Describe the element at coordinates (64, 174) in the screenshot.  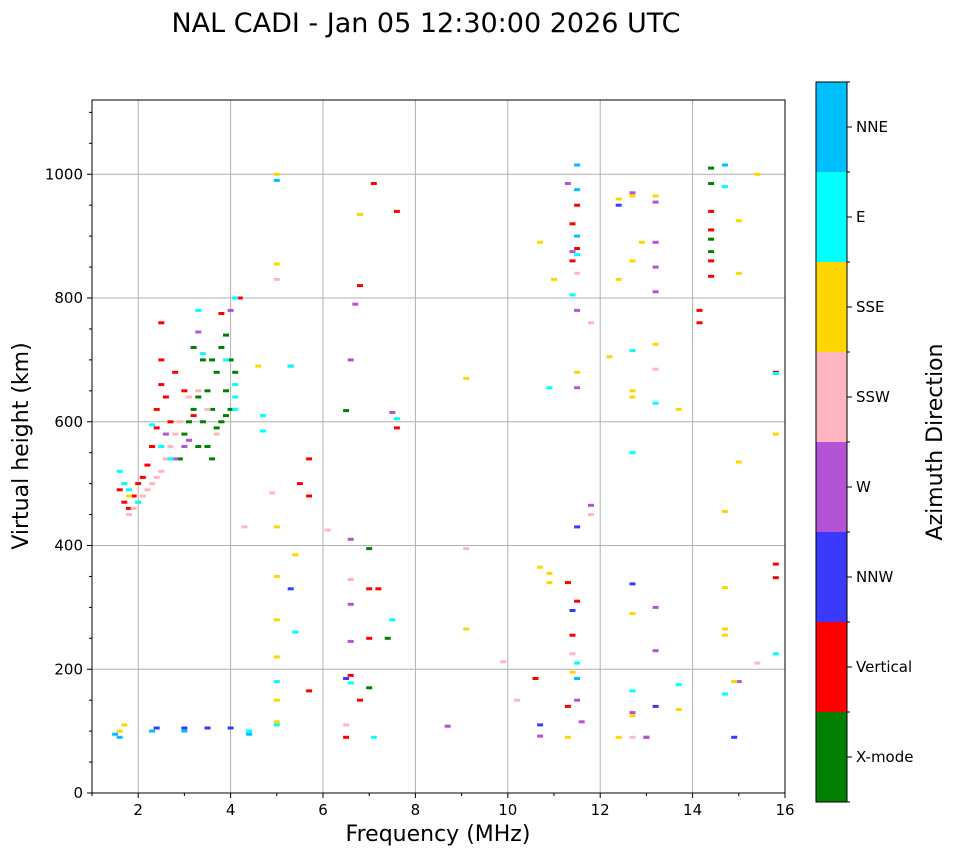
I see `y-tick-label: 1000` at that location.